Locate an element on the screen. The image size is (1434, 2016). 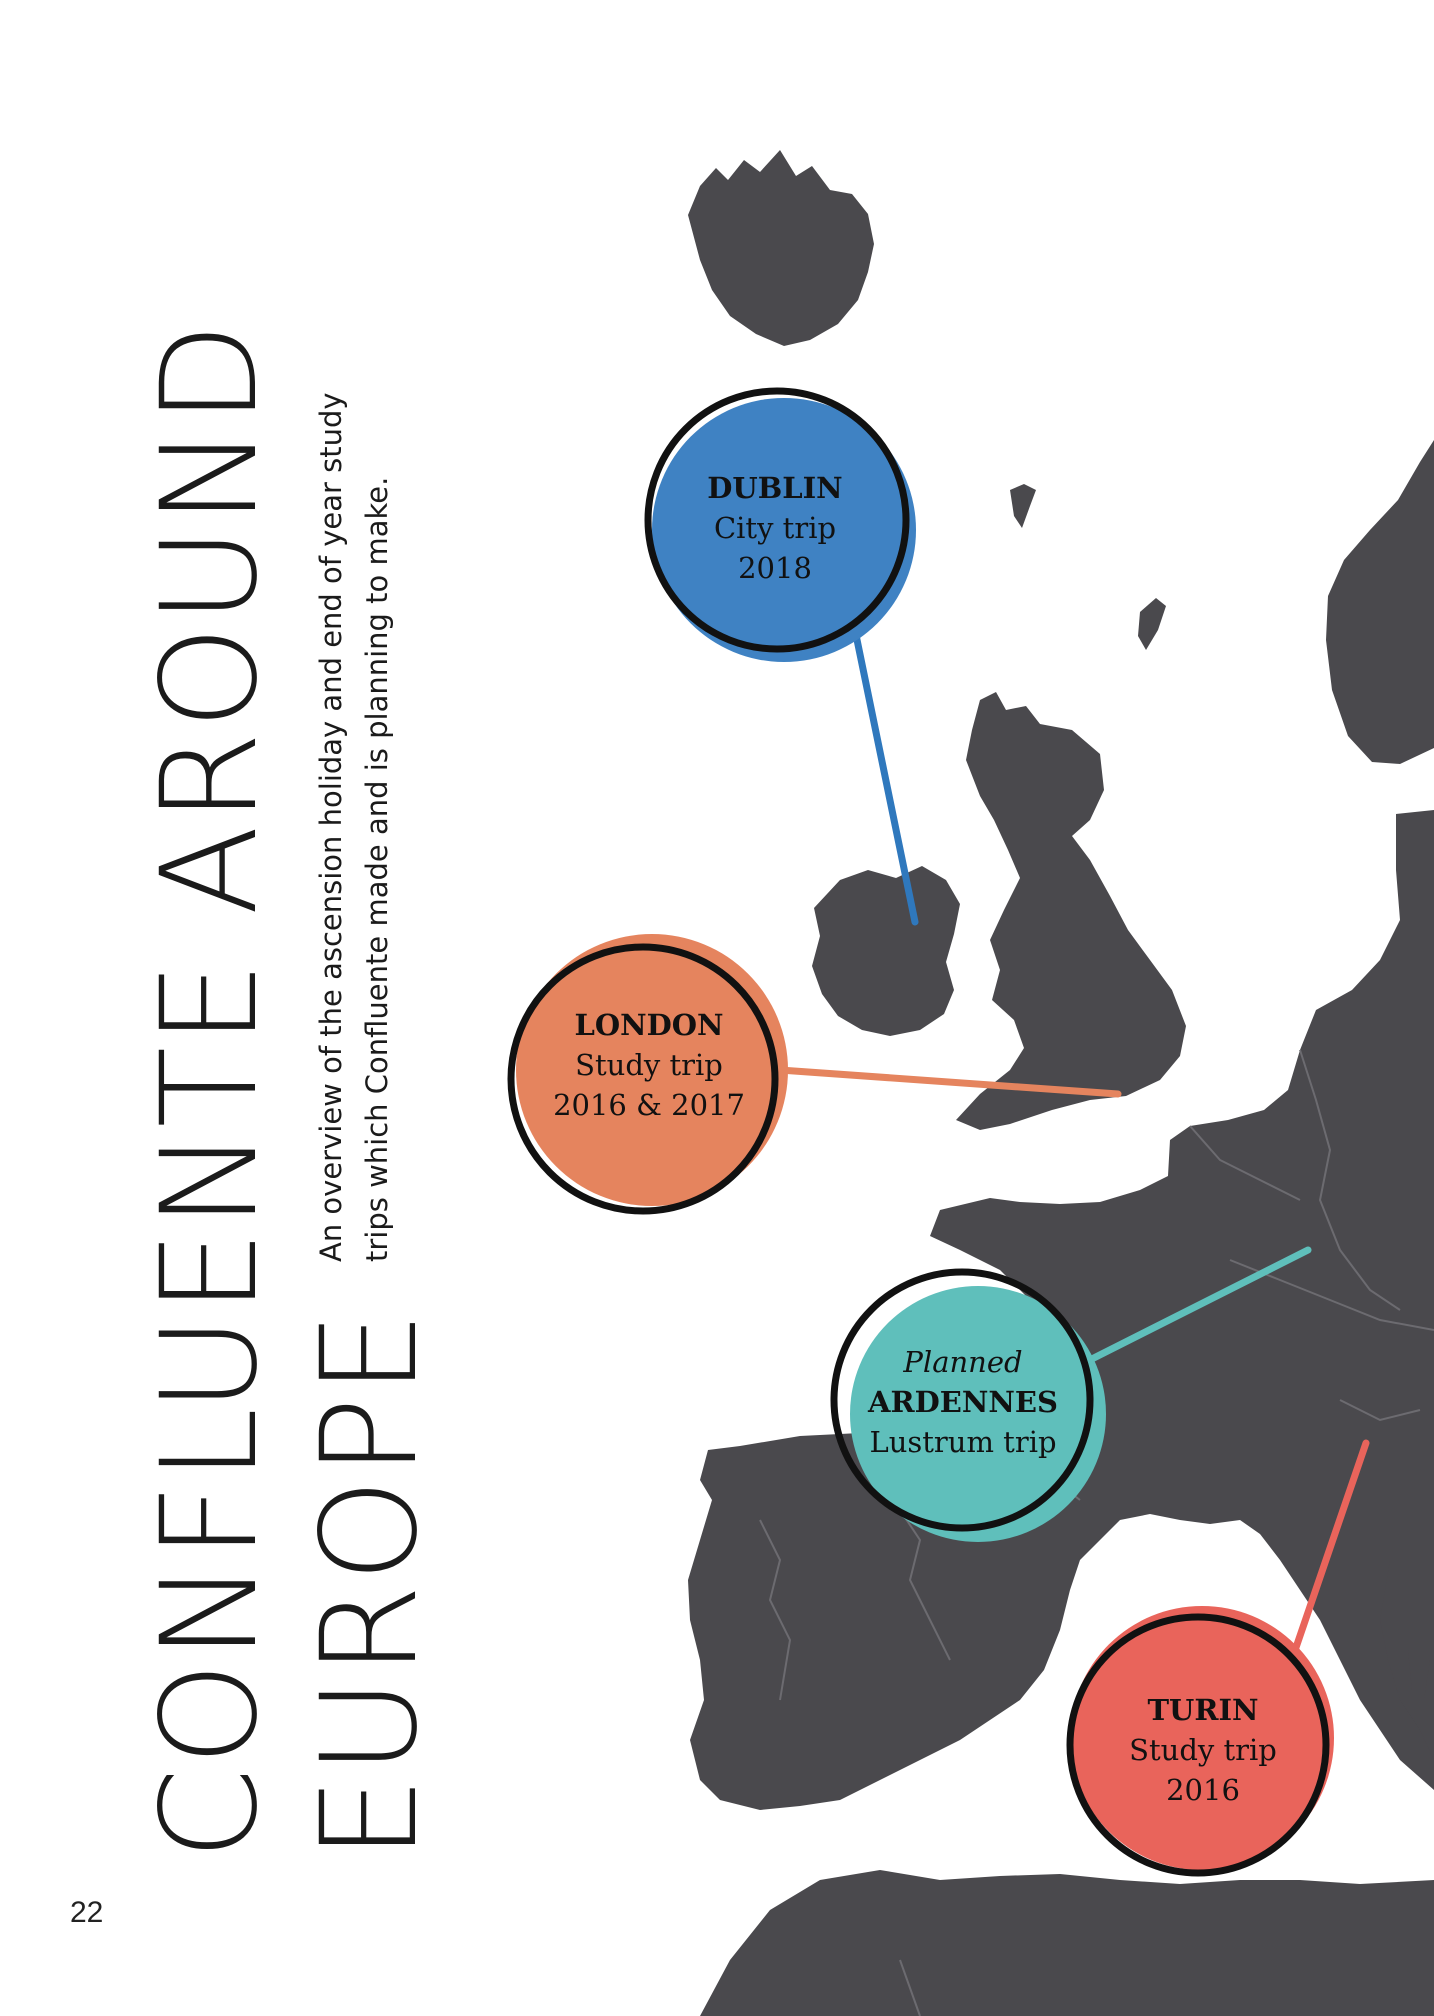
turin-bubble is located at coordinates (1200, 1741).